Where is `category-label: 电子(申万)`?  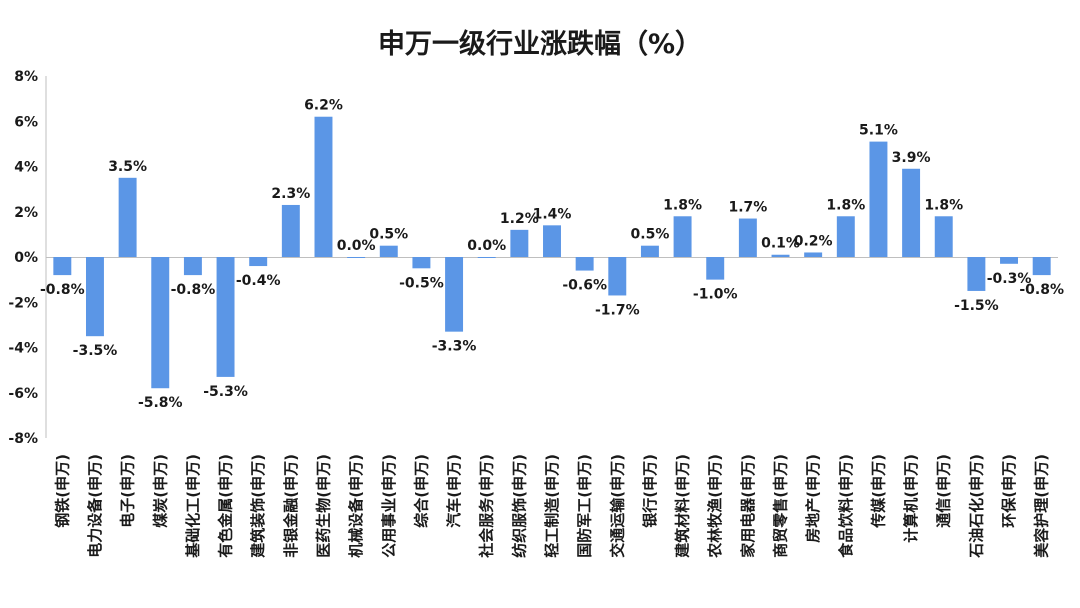 category-label: 电子(申万) is located at coordinates (128, 491).